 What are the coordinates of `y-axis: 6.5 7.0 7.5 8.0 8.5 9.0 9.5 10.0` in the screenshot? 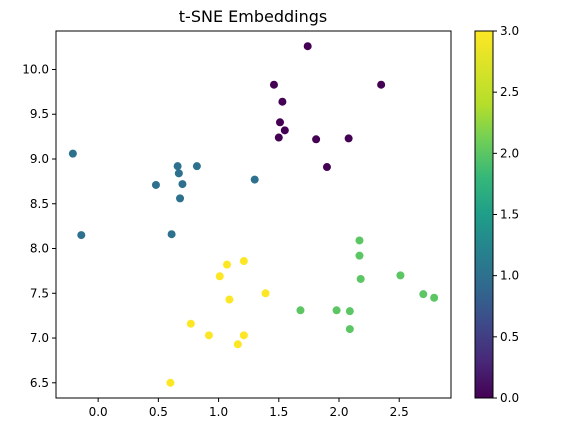 It's located at (39, 226).